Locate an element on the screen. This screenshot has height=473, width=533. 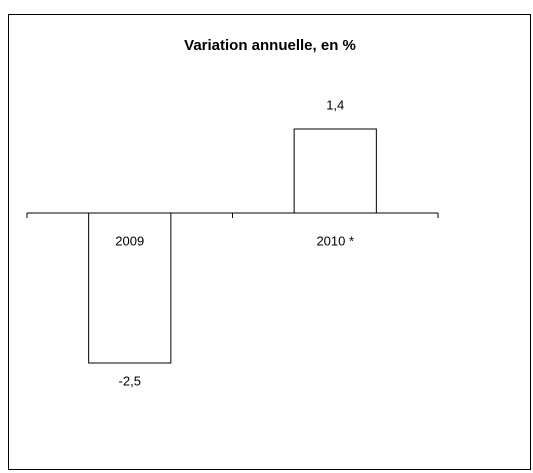
value-label: -2,5 is located at coordinates (130, 380).